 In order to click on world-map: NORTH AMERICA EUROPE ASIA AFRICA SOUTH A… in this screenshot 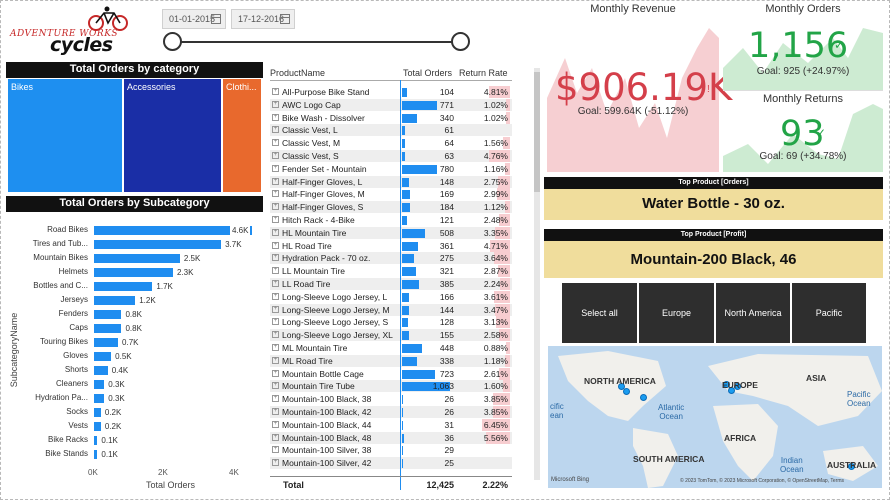, I will do `click(715, 417)`.